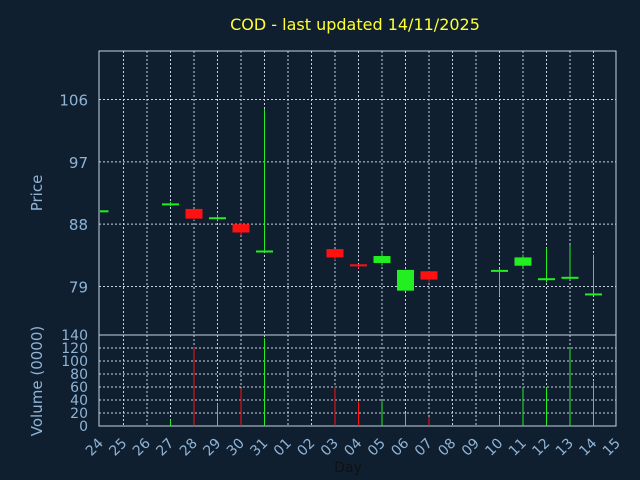 The image size is (640, 480). What do you see at coordinates (355, 24) in the screenshot?
I see `chart-title: COD - last updated 14/11/2025` at bounding box center [355, 24].